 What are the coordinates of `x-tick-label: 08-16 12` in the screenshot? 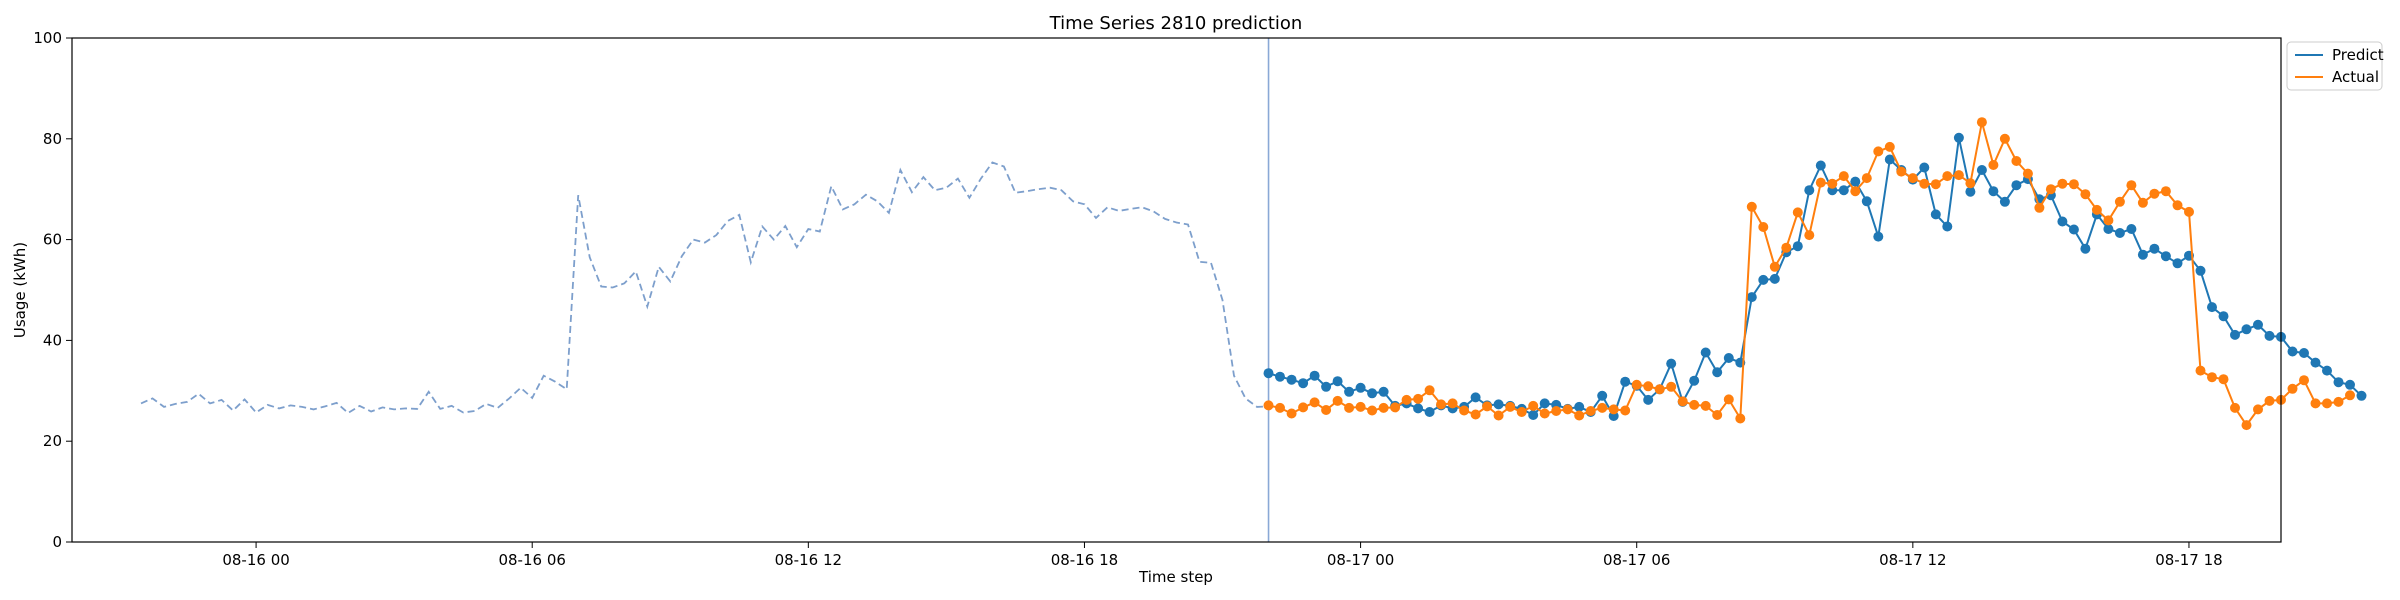 It's located at (808, 560).